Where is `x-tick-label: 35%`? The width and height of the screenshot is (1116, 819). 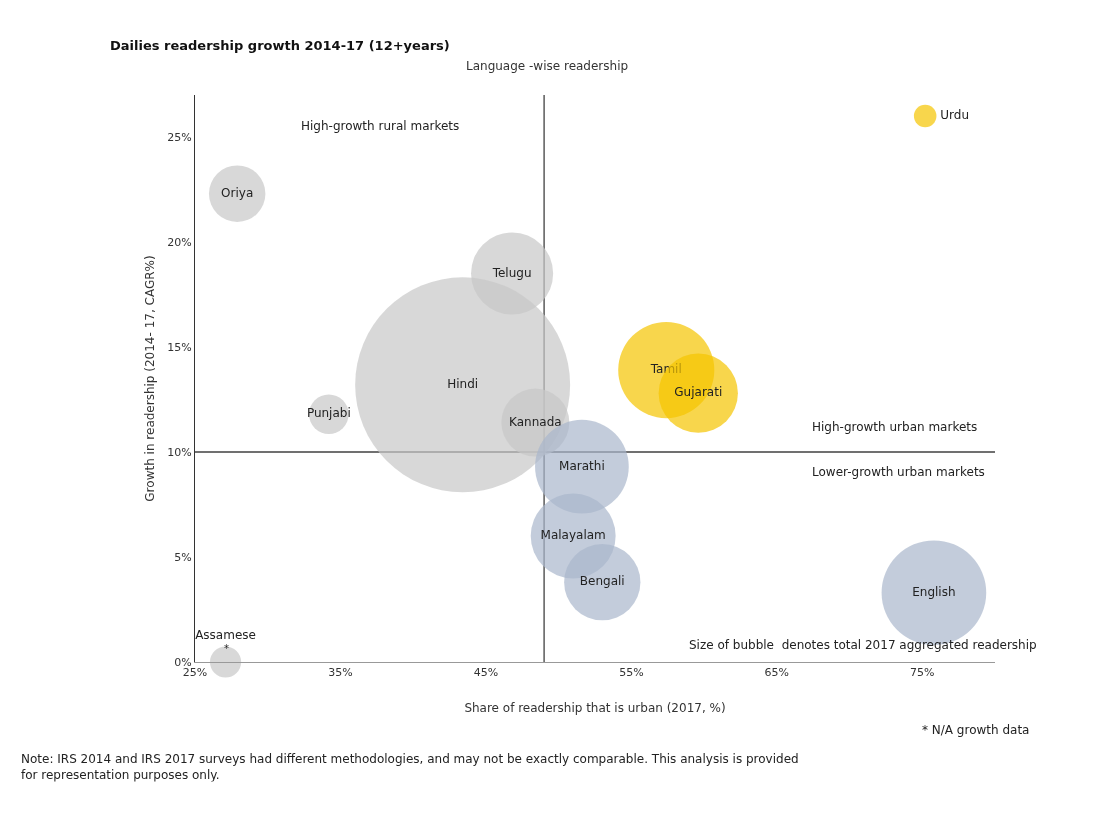 x-tick-label: 35% is located at coordinates (340, 673).